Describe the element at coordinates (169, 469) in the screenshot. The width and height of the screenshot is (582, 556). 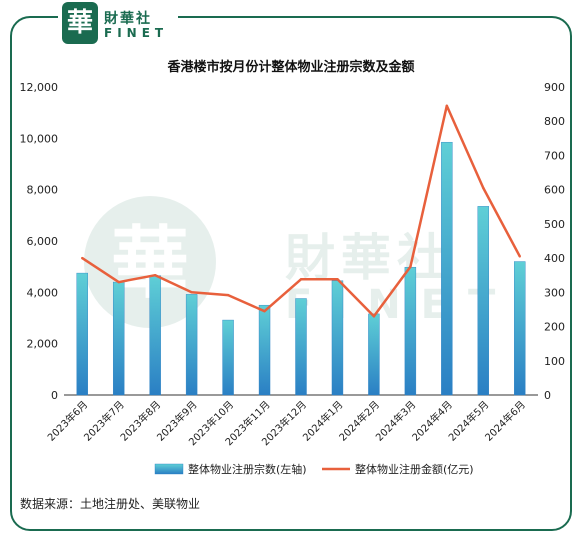
I see `legend-bar-swatch` at that location.